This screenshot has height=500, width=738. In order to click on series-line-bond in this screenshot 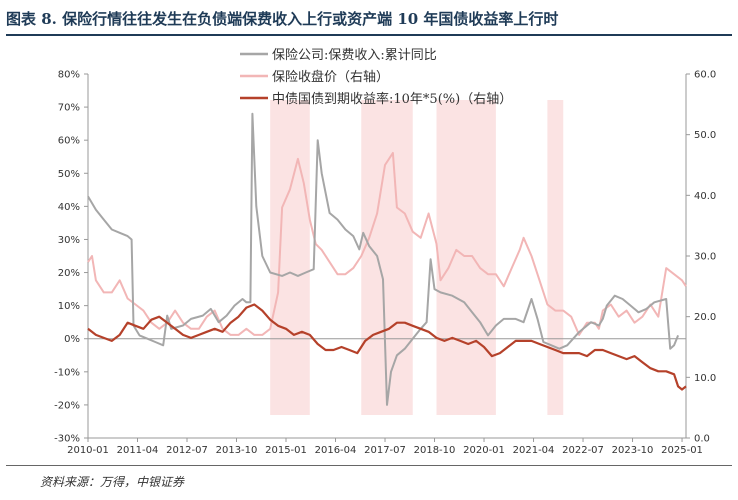, I will do `click(387, 347)`.